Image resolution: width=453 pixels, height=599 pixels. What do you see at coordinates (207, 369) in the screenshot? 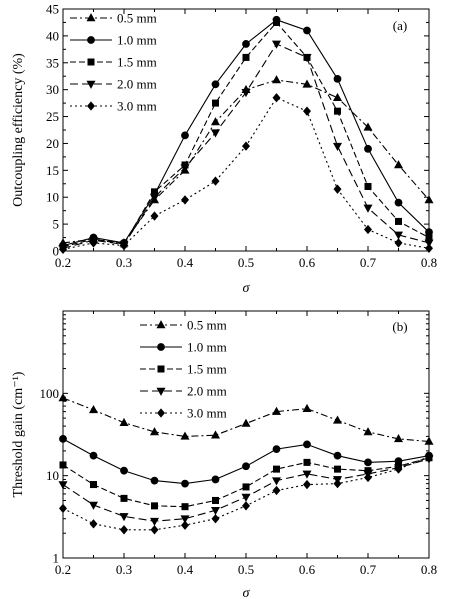
I see `legend-label: 1.5 mm` at bounding box center [207, 369].